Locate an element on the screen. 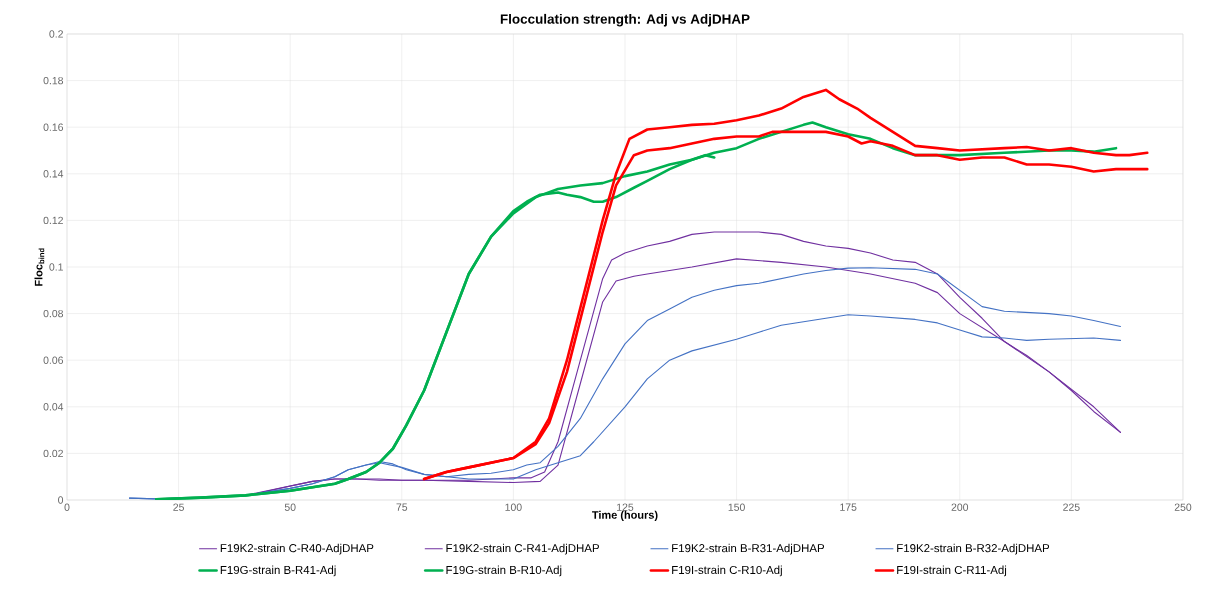 This screenshot has width=1207, height=607. x-axis-title: Time (hours) is located at coordinates (625, 515).